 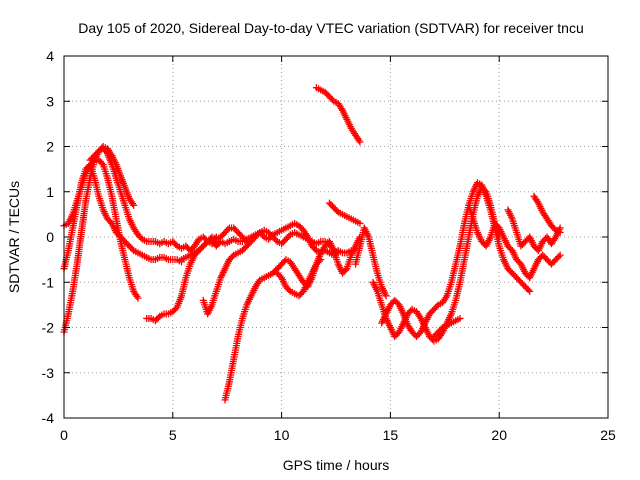 I want to click on y-tick-label: -2, so click(x=48, y=328).